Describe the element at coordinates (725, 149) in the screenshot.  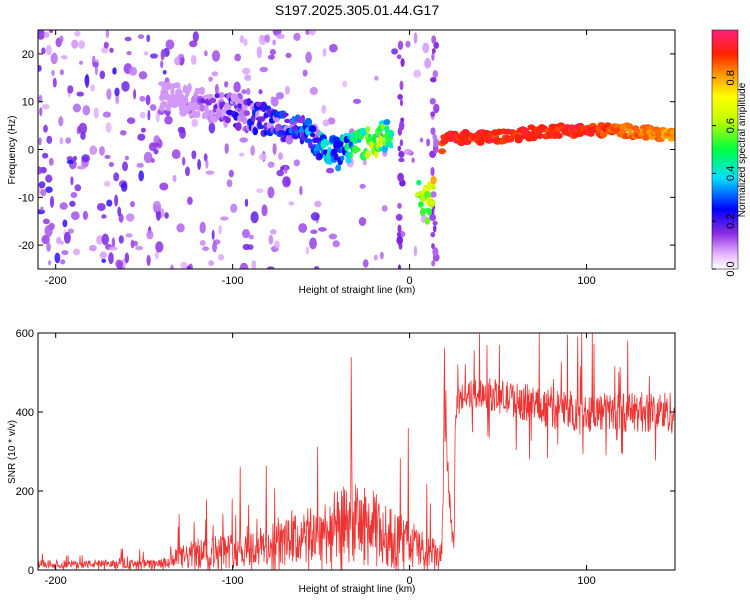
I see `colorbar-gradient` at that location.